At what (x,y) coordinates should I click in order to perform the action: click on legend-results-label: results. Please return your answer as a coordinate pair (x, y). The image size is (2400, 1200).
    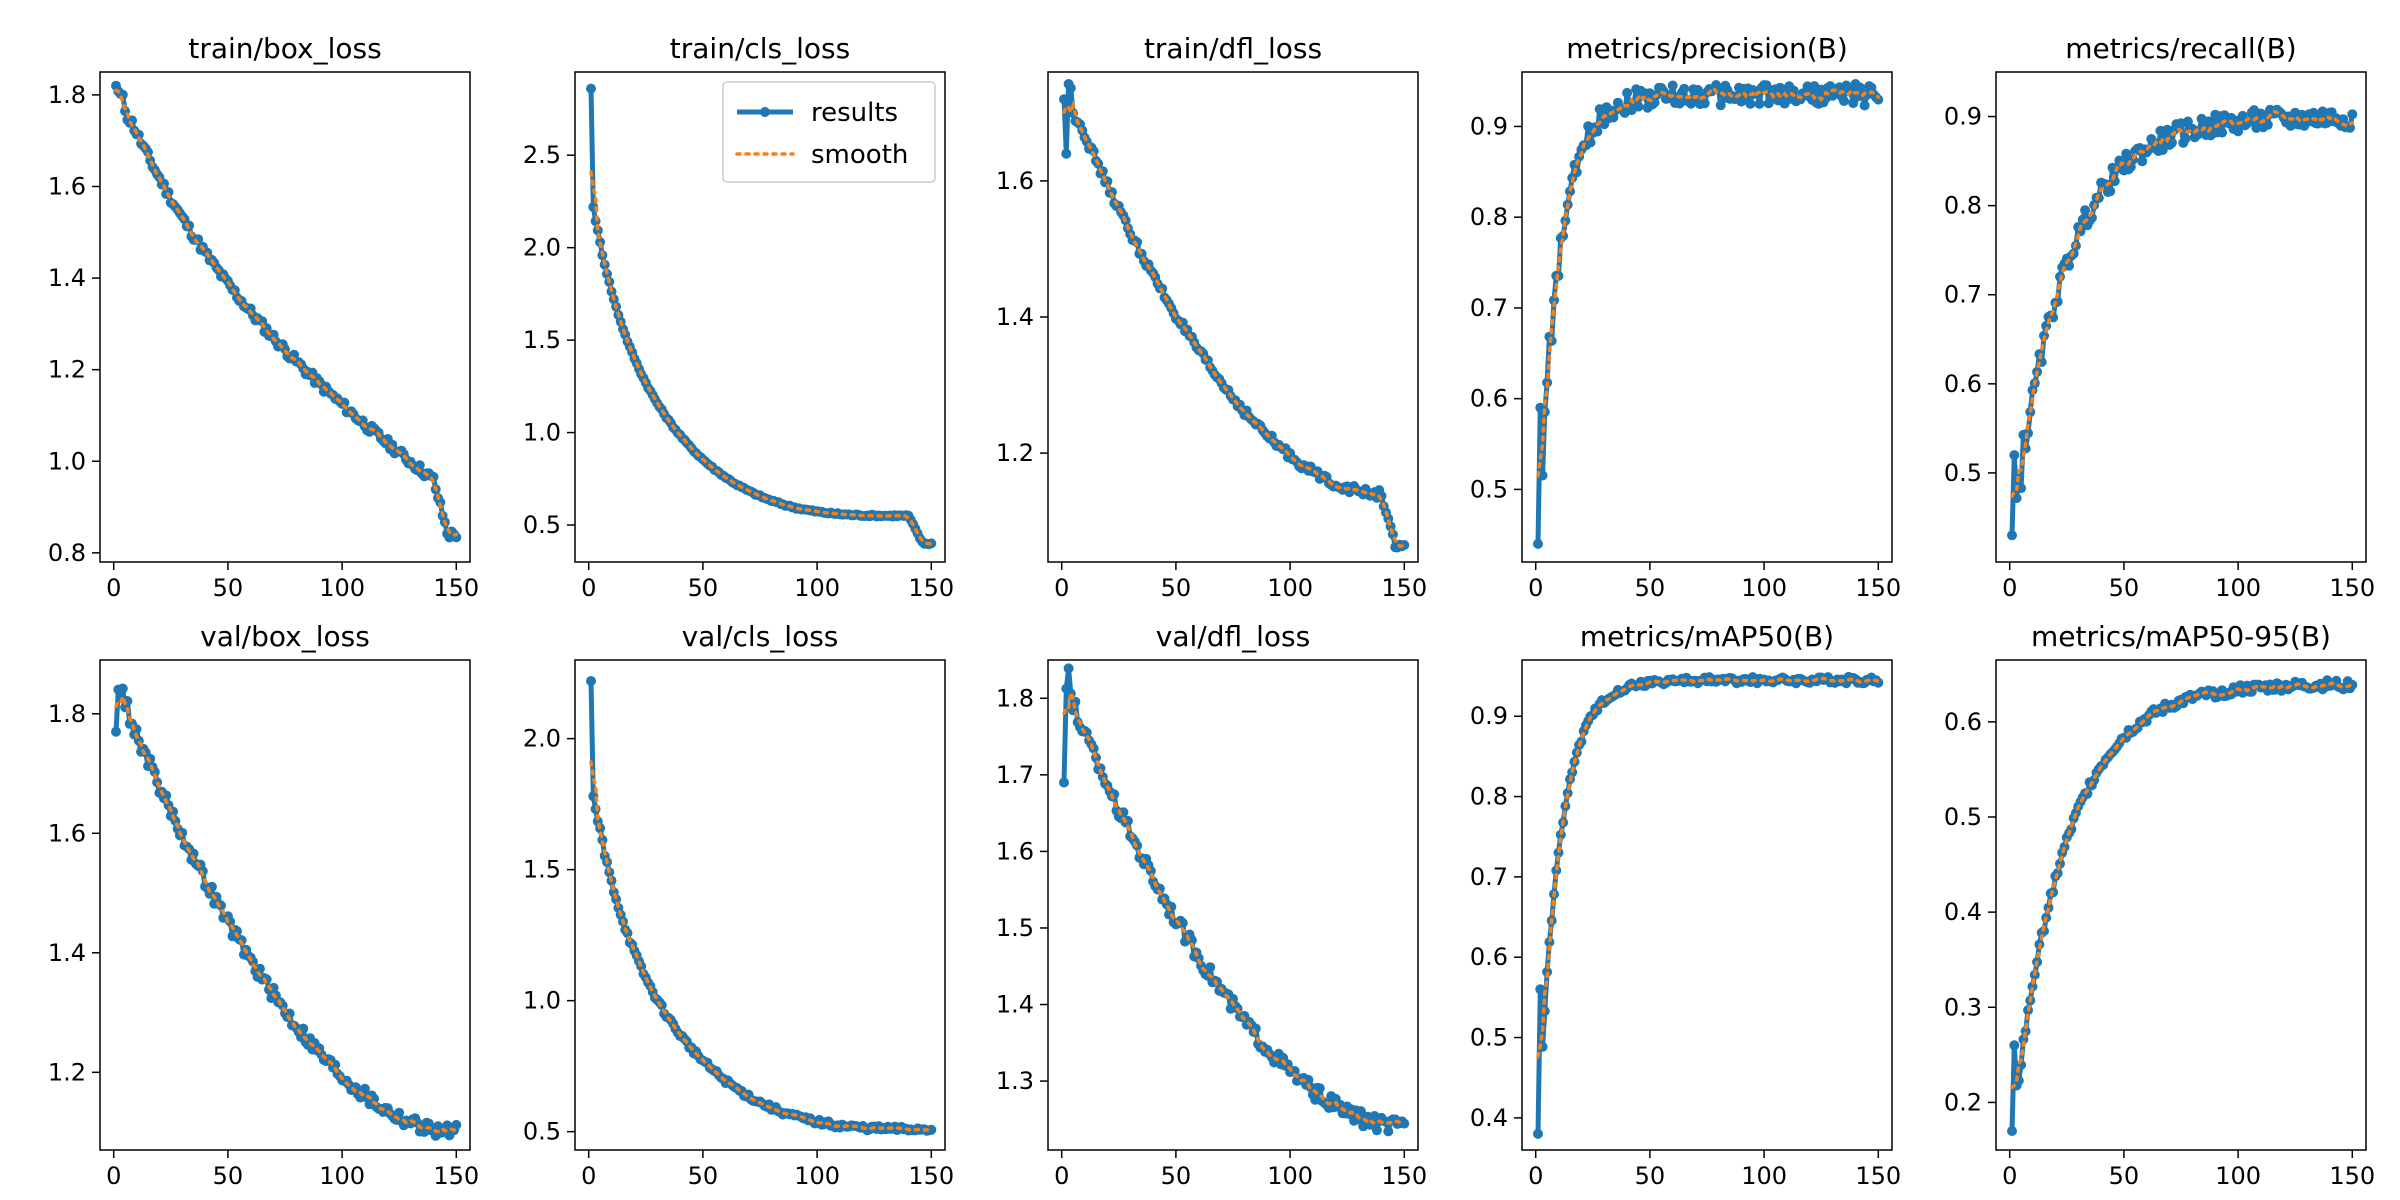
    Looking at the image, I should click on (854, 113).